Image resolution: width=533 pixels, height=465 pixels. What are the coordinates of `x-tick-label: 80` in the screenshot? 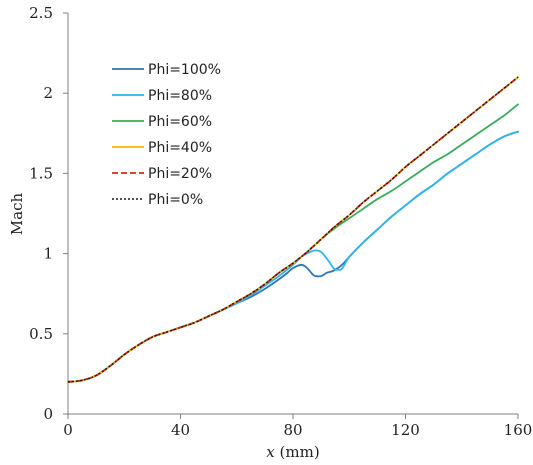 It's located at (292, 430).